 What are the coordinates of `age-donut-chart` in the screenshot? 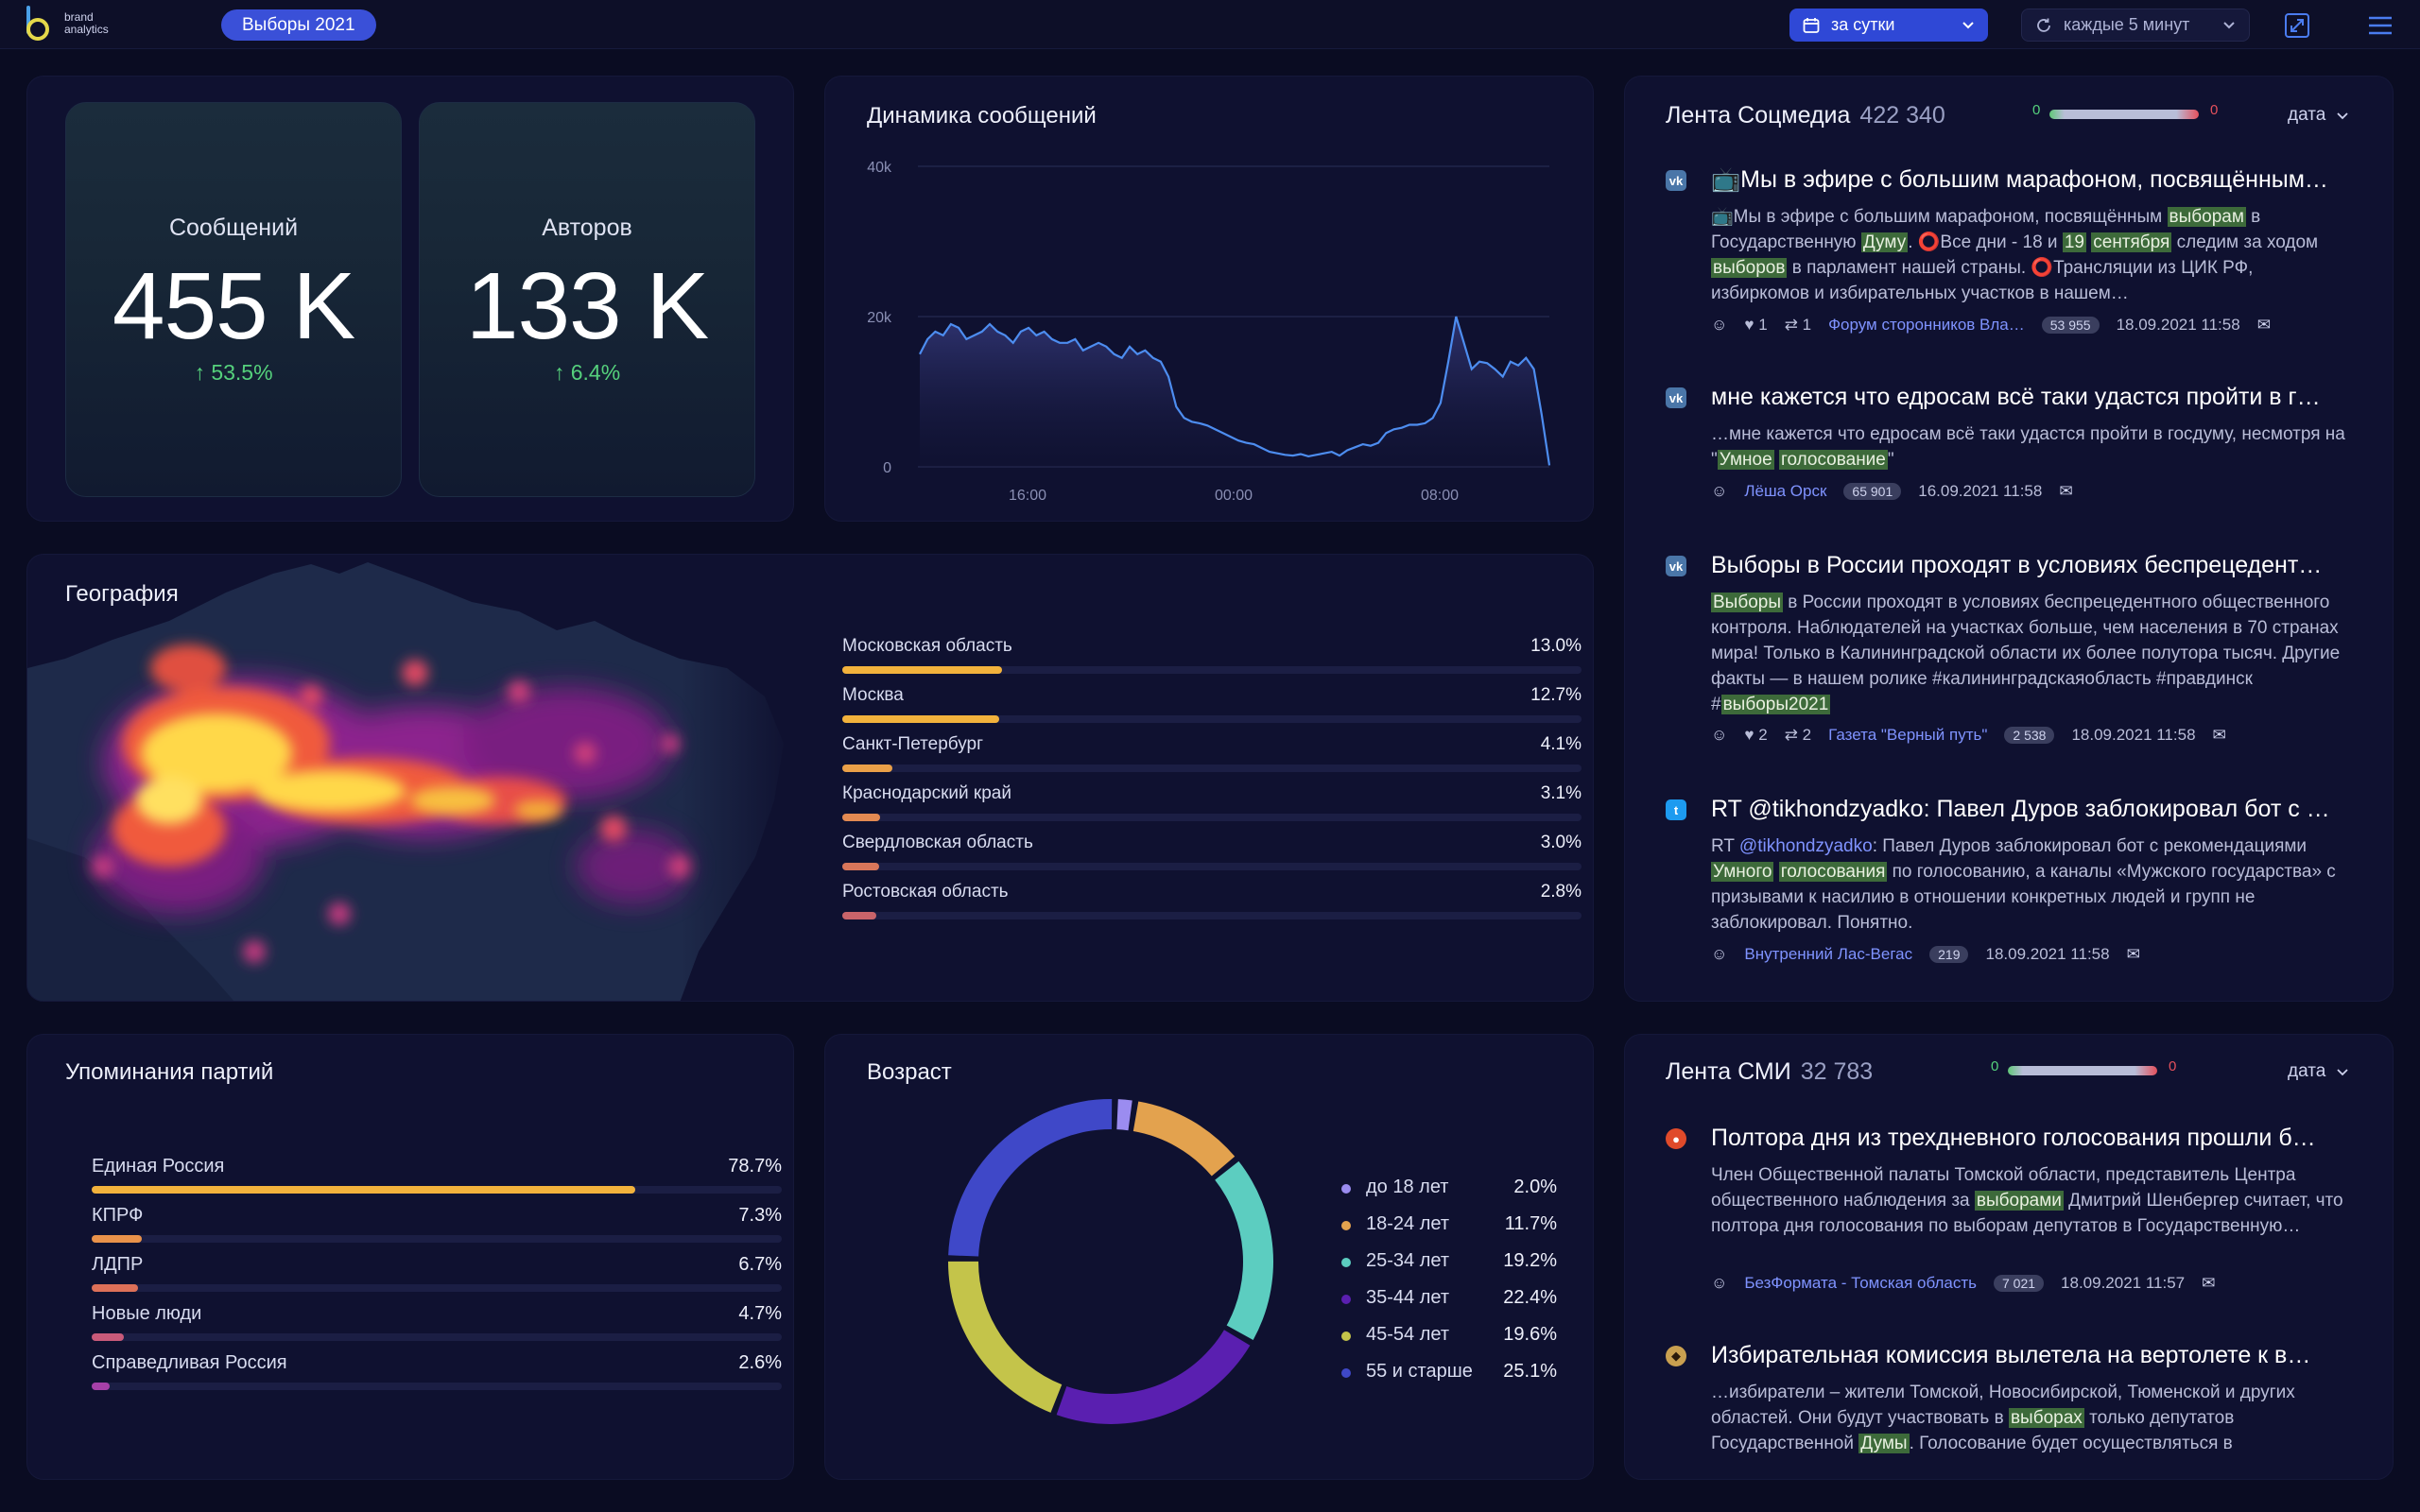 It's located at (1110, 1261).